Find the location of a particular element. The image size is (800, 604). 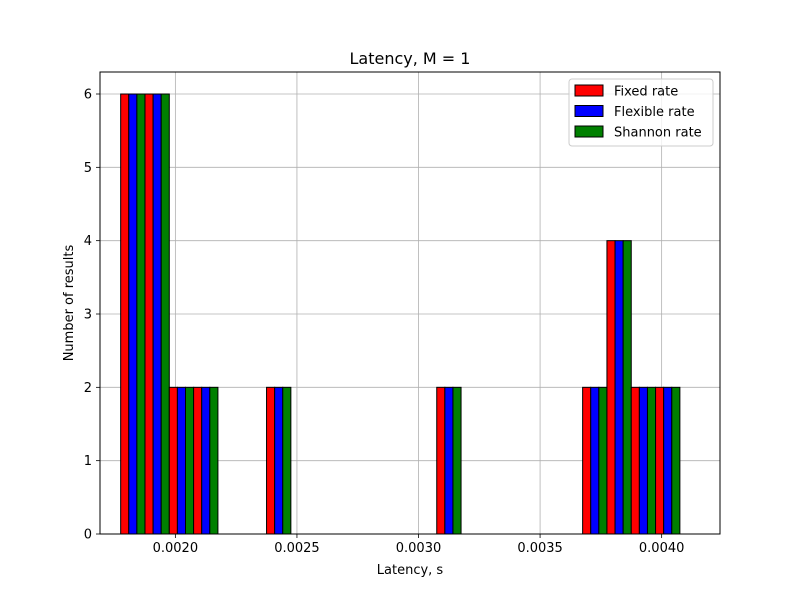

legend: Fixed rate Flexible rate Shannon rate is located at coordinates (641, 112).